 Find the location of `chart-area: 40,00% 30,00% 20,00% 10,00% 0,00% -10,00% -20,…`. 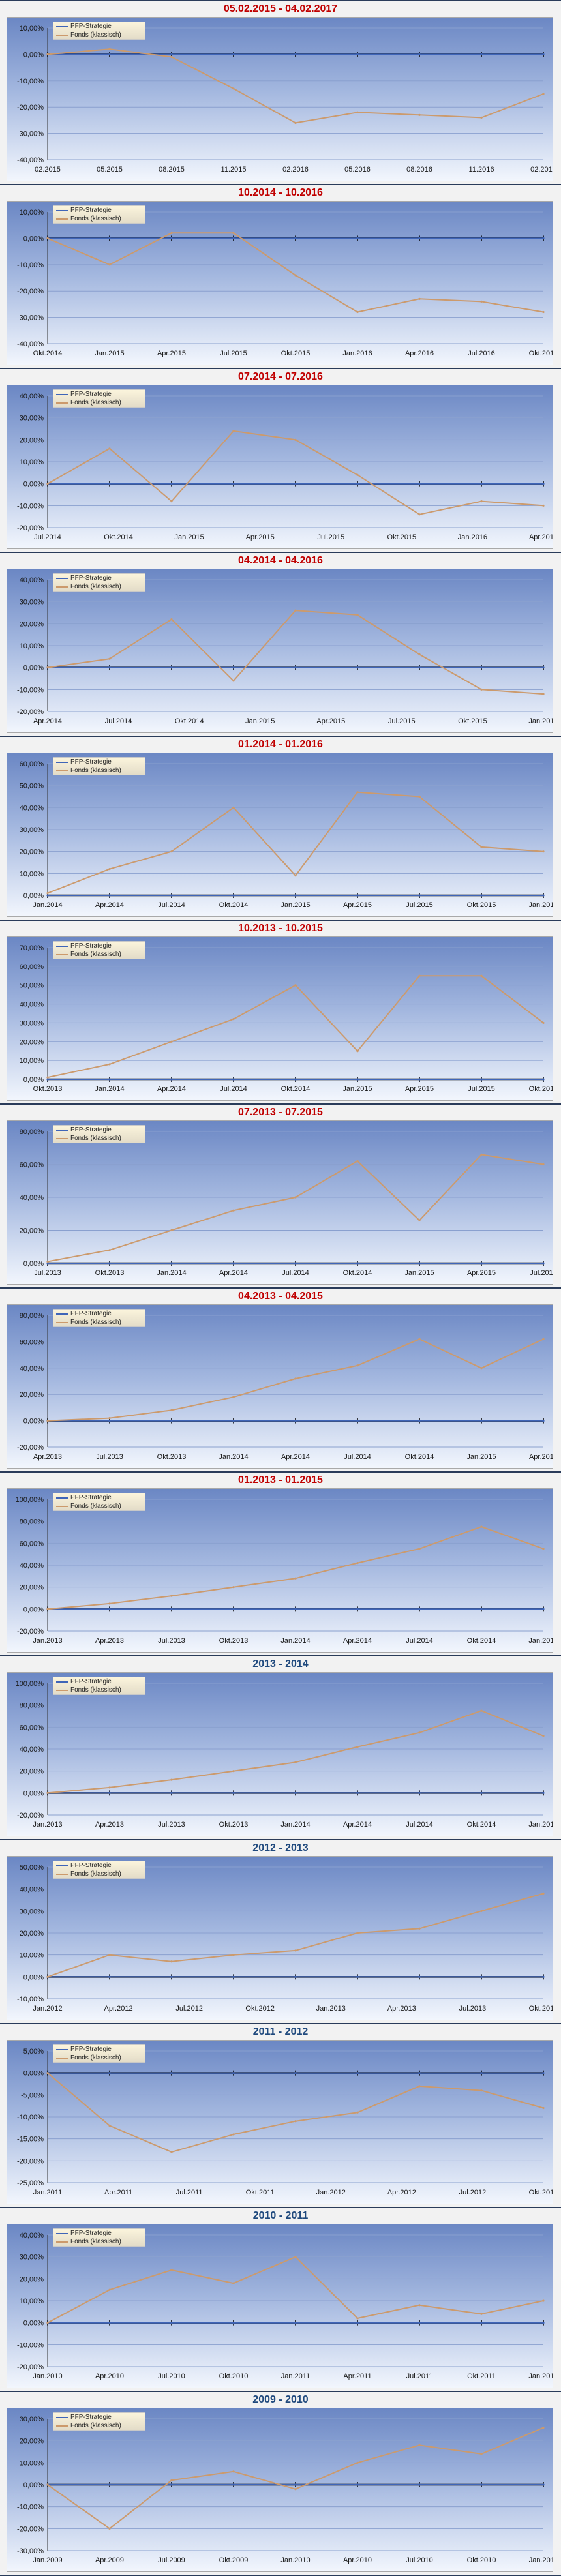

chart-area: 40,00% 30,00% 20,00% 10,00% 0,00% -10,00% -20,… is located at coordinates (280, 467).